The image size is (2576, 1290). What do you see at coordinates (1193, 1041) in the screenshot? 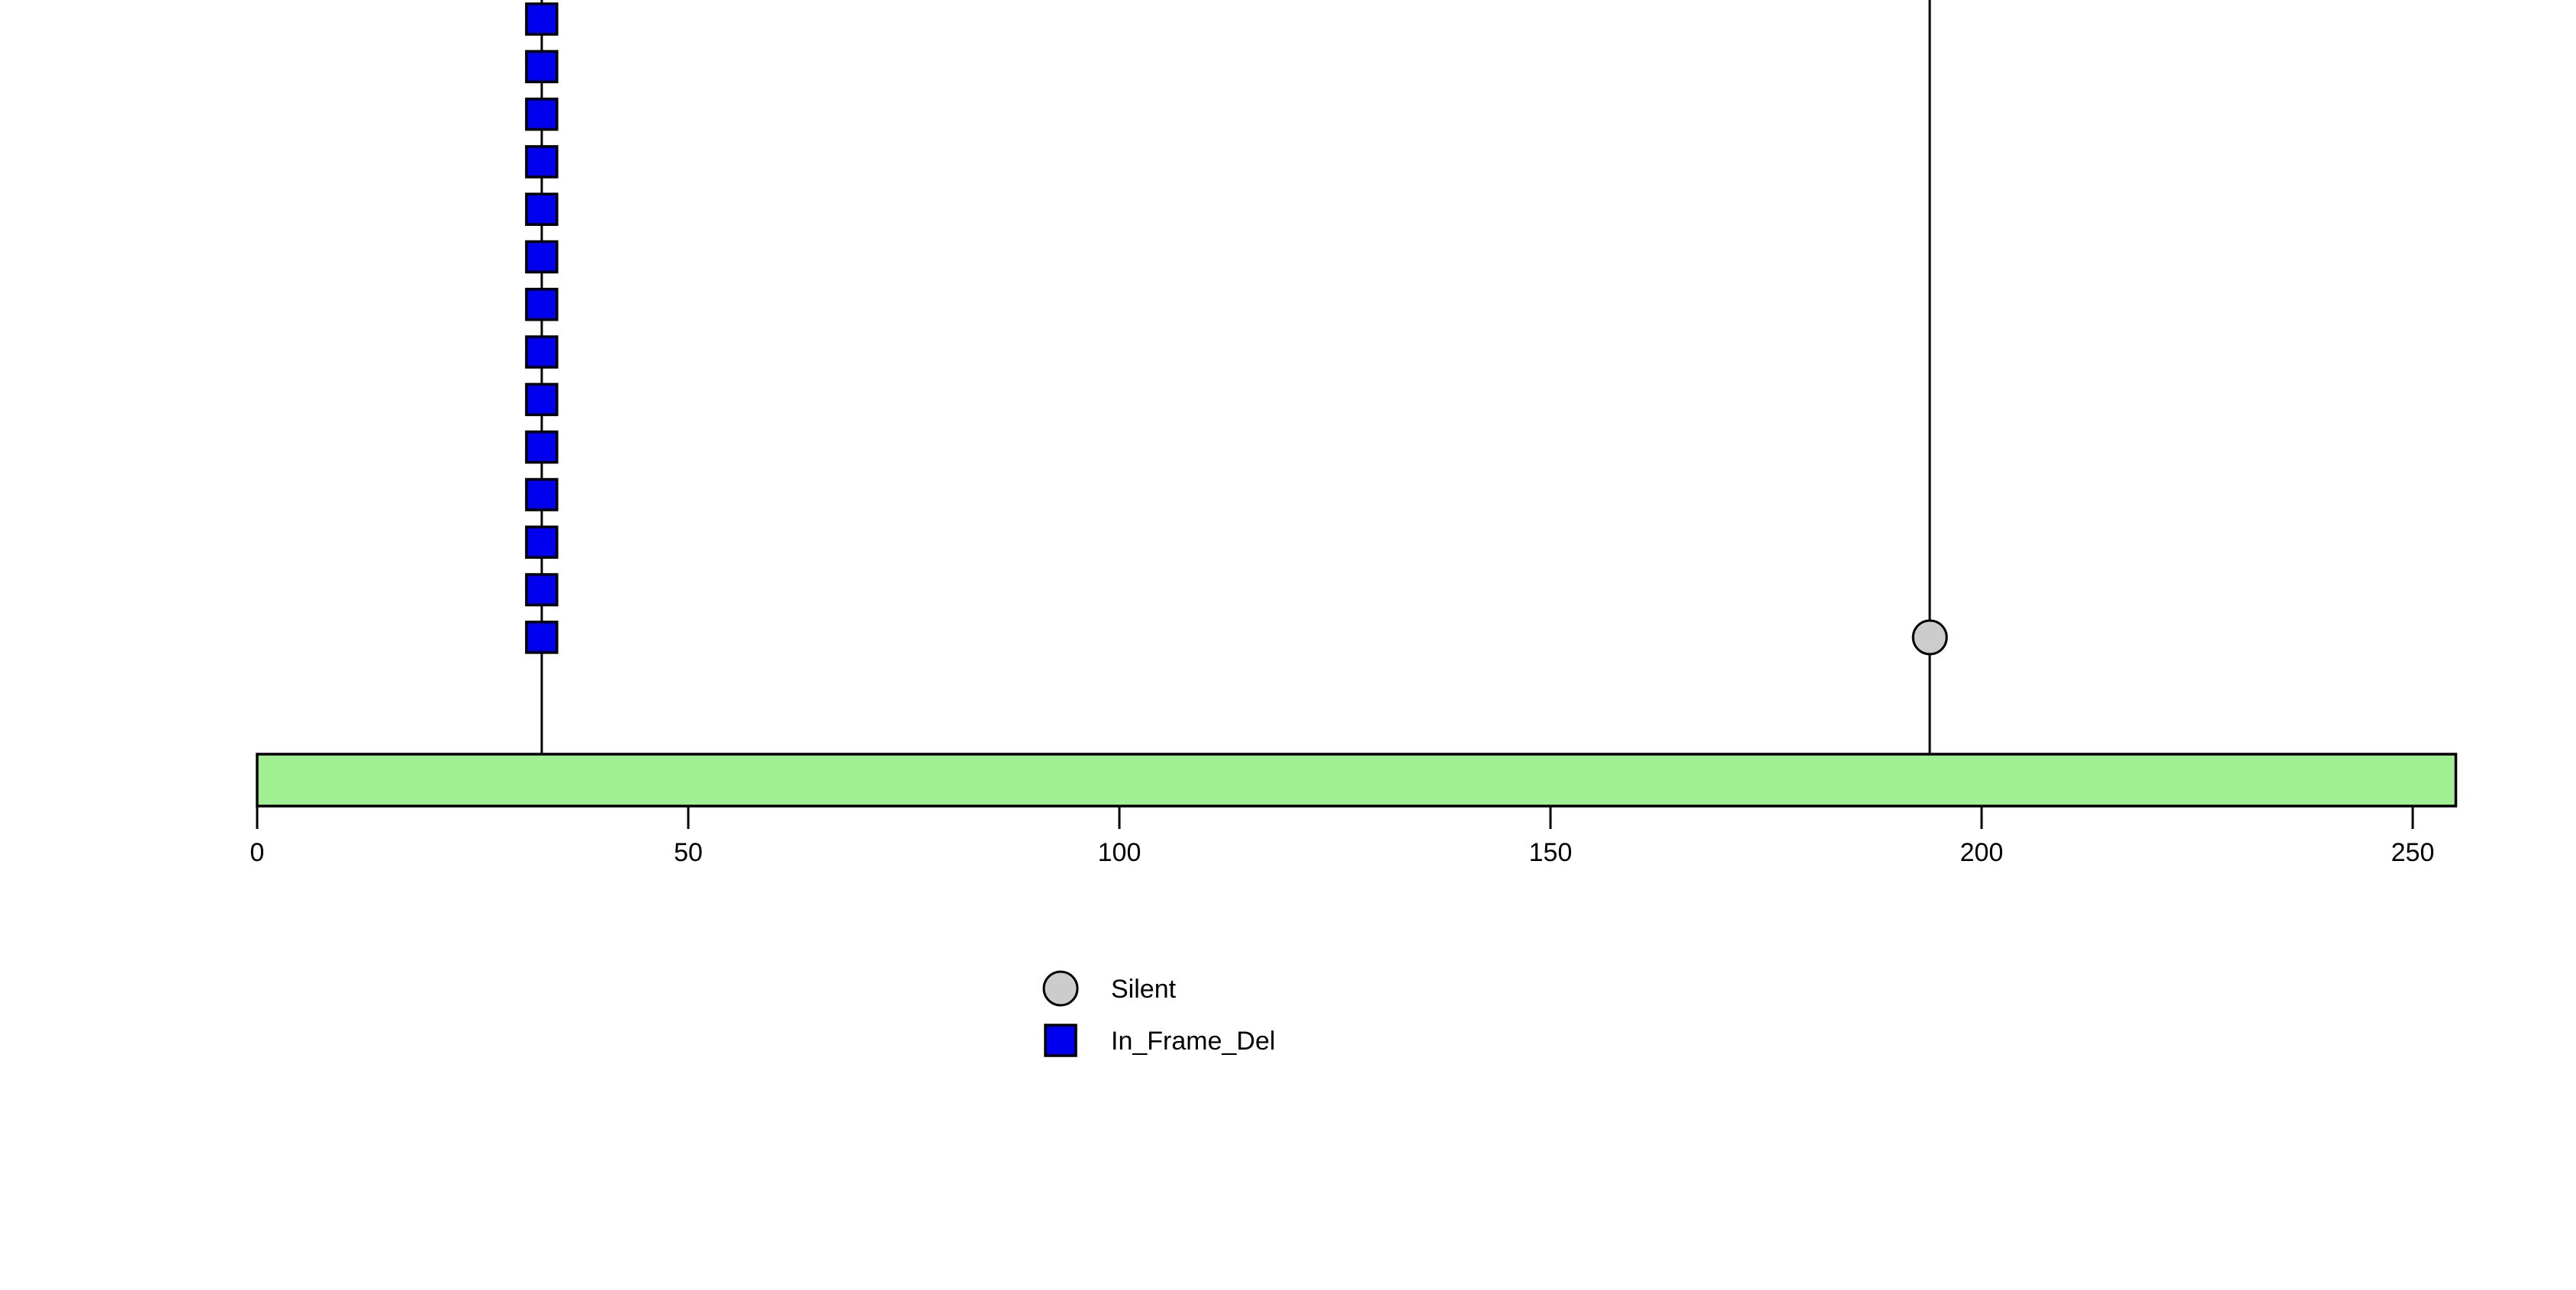
I see `legend-label: In_Frame_Del` at bounding box center [1193, 1041].